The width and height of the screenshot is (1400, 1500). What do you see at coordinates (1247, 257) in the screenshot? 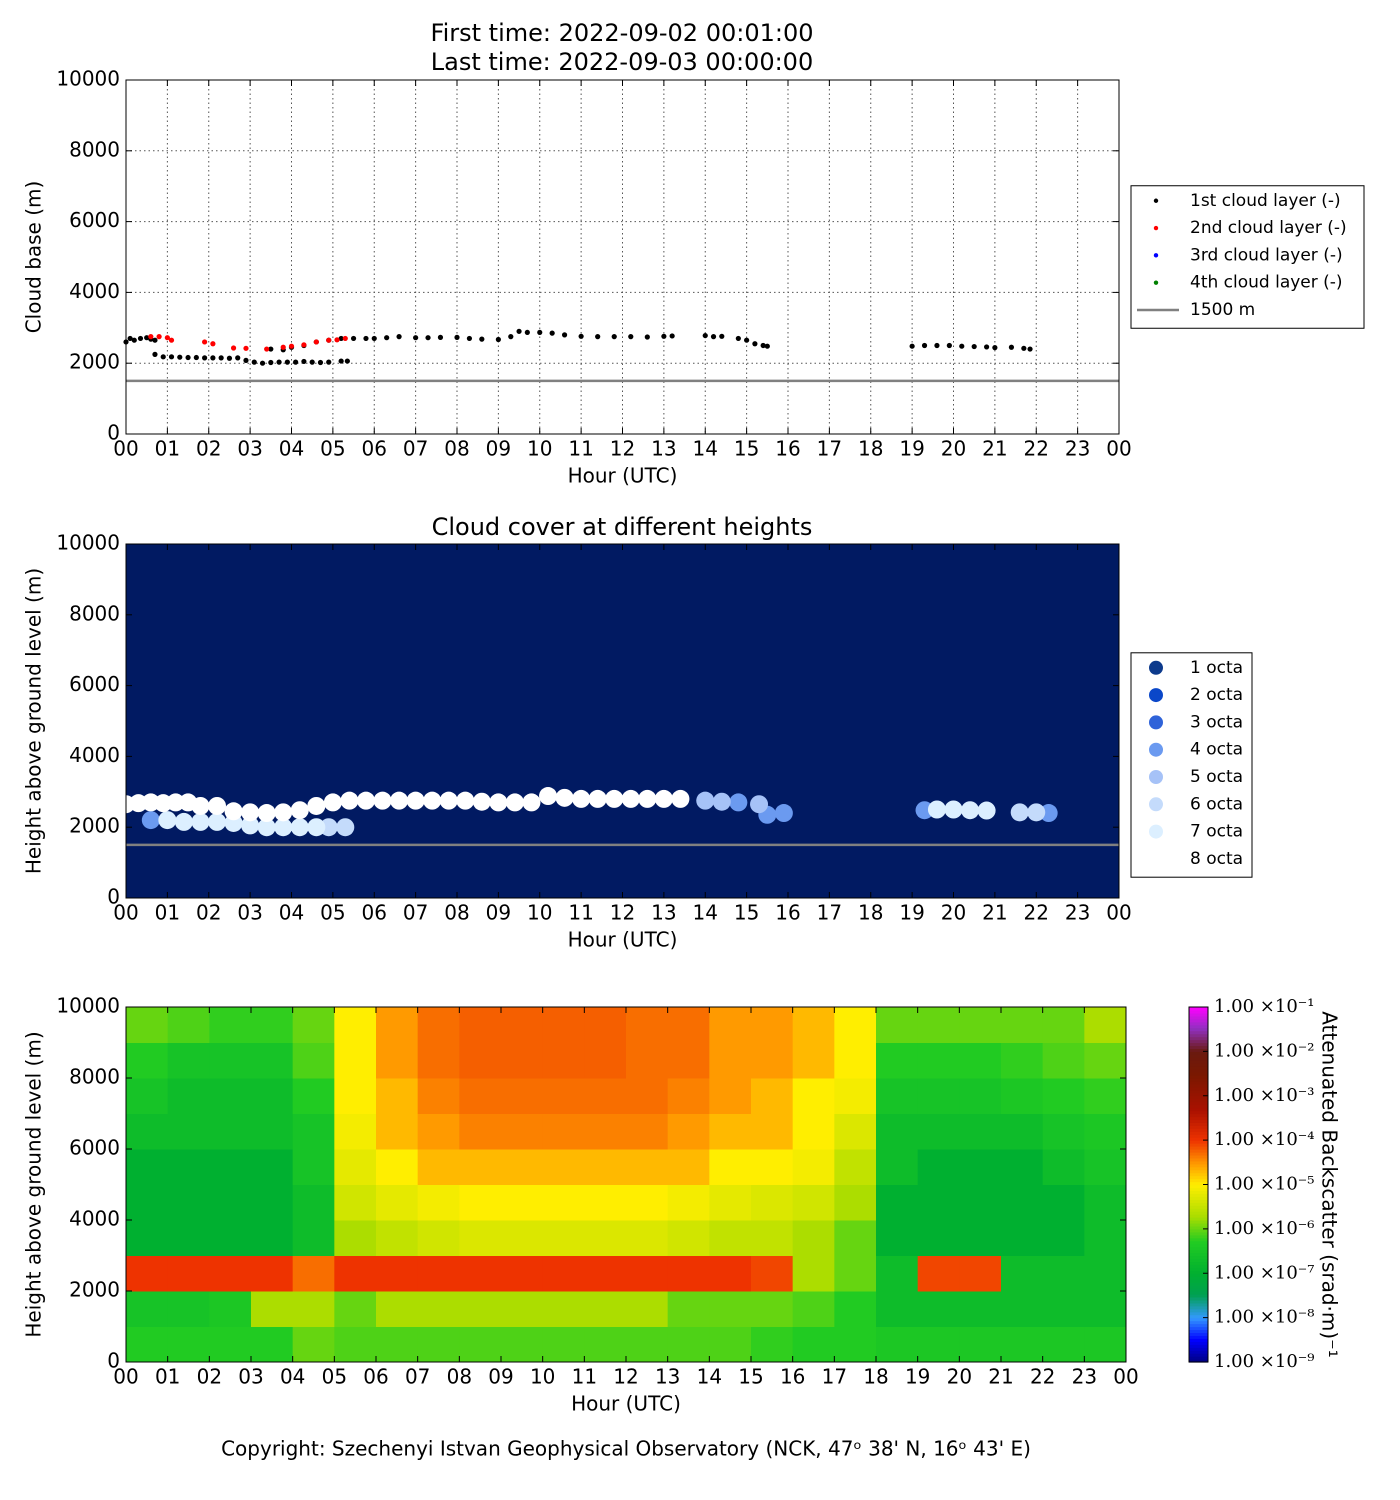
I see `legend-box` at bounding box center [1247, 257].